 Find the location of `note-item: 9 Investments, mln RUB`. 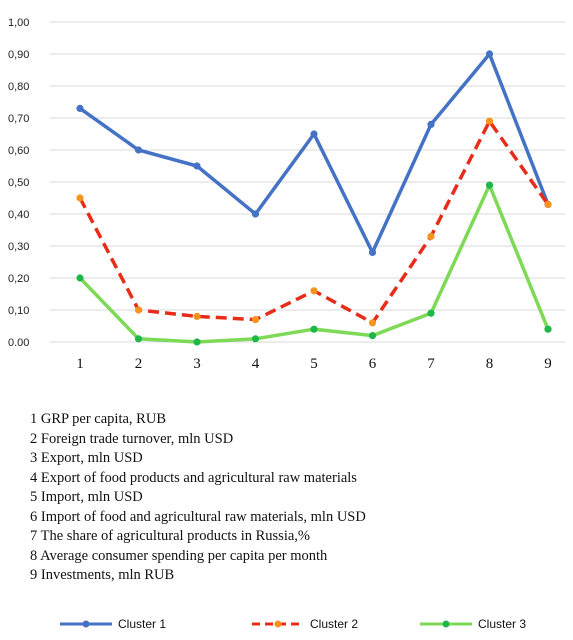

note-item: 9 Investments, mln RUB is located at coordinates (102, 575).